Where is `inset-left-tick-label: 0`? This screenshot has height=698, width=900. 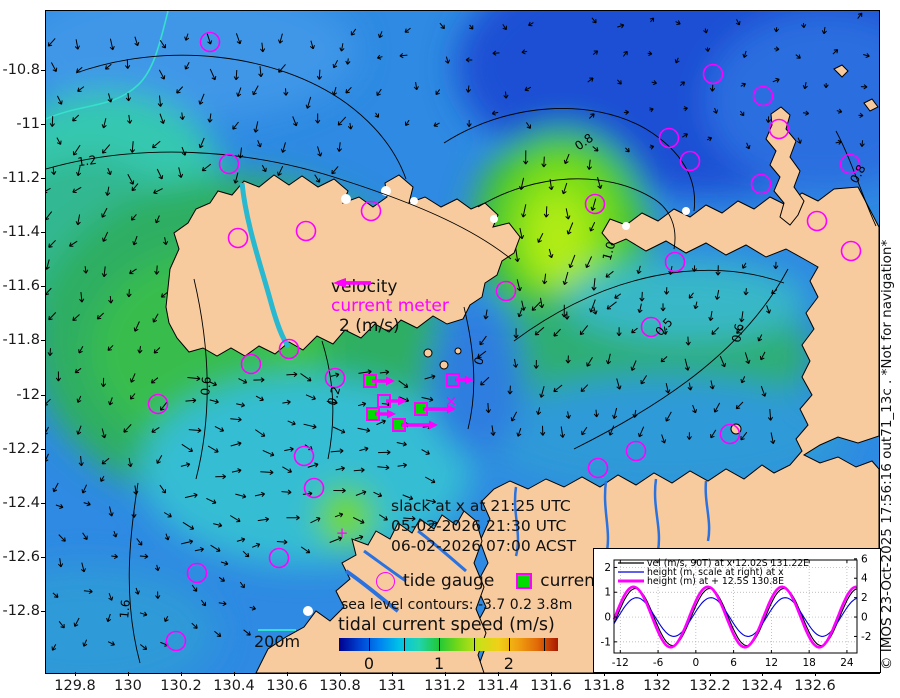
inset-left-tick-label: 0 is located at coordinates (607, 618).